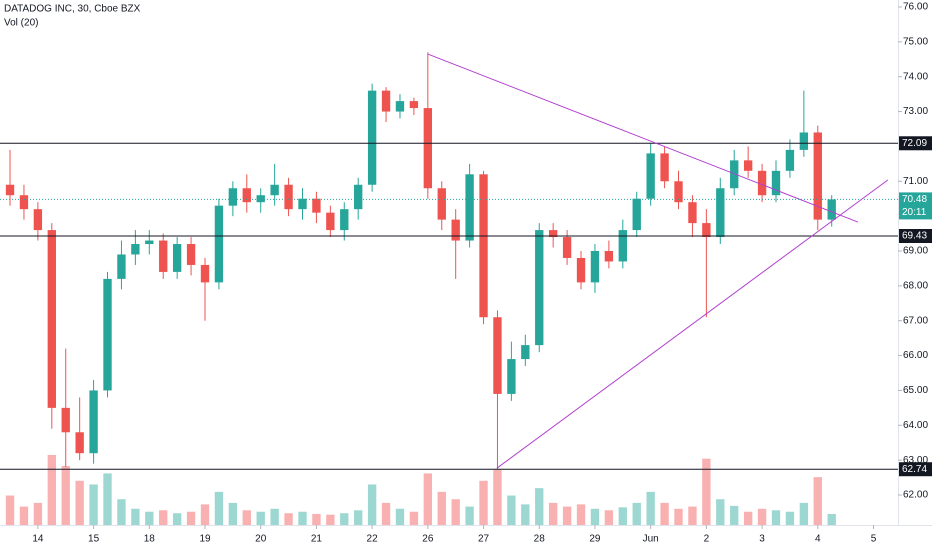 The width and height of the screenshot is (932, 550). What do you see at coordinates (915, 425) in the screenshot?
I see `y-tick-label: 64.00` at bounding box center [915, 425].